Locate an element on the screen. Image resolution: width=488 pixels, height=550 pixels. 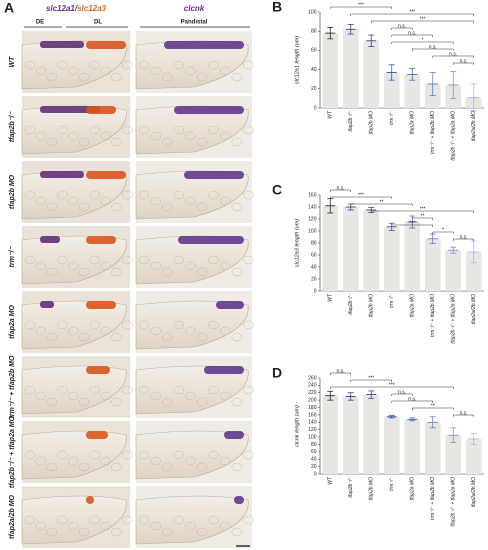
x-tick-label: tfap2a/2b MO is located at coordinates (474, 126).